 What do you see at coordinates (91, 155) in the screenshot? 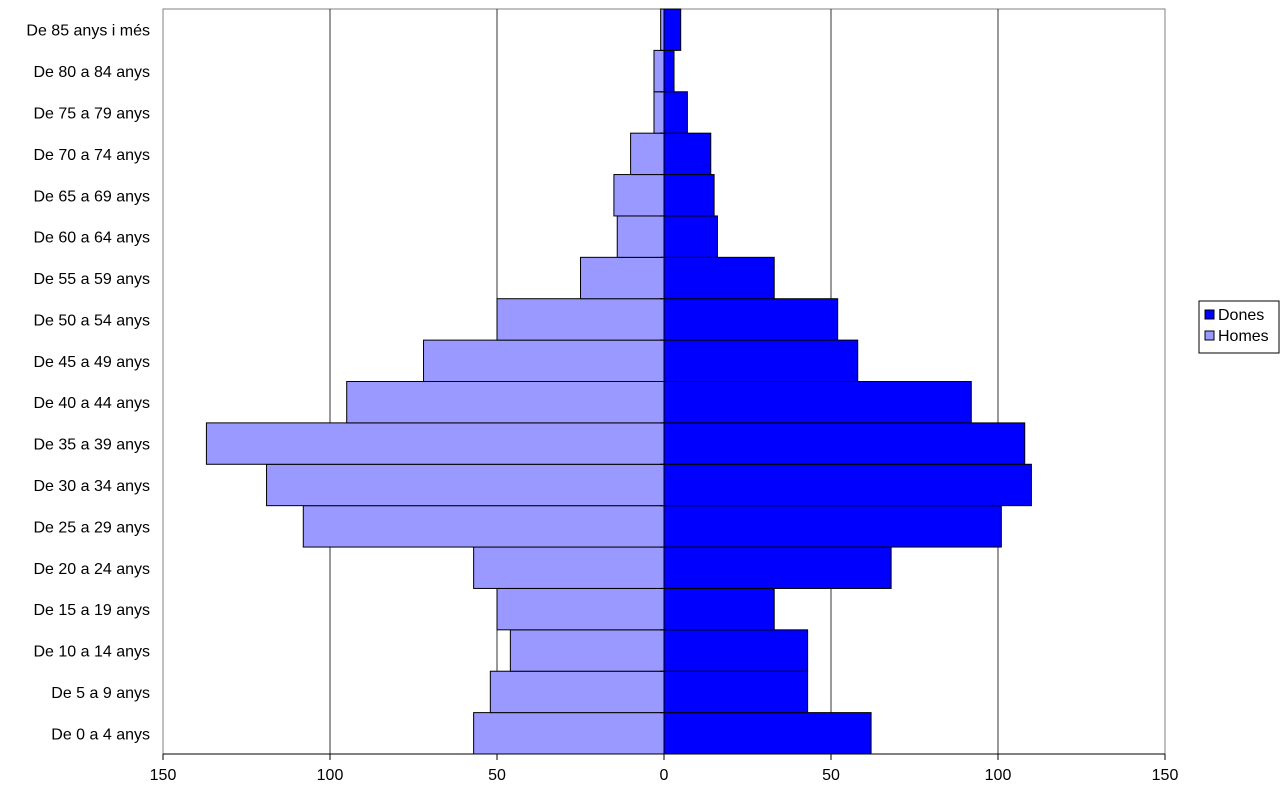
I see `y-category-label: De 70 a 74 anys` at bounding box center [91, 155].